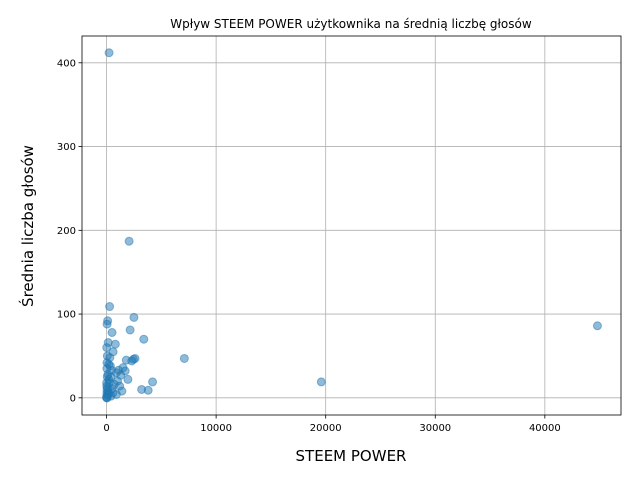 The width and height of the screenshot is (640, 480). What do you see at coordinates (66, 63) in the screenshot?
I see `y-tick-label: 400` at bounding box center [66, 63].